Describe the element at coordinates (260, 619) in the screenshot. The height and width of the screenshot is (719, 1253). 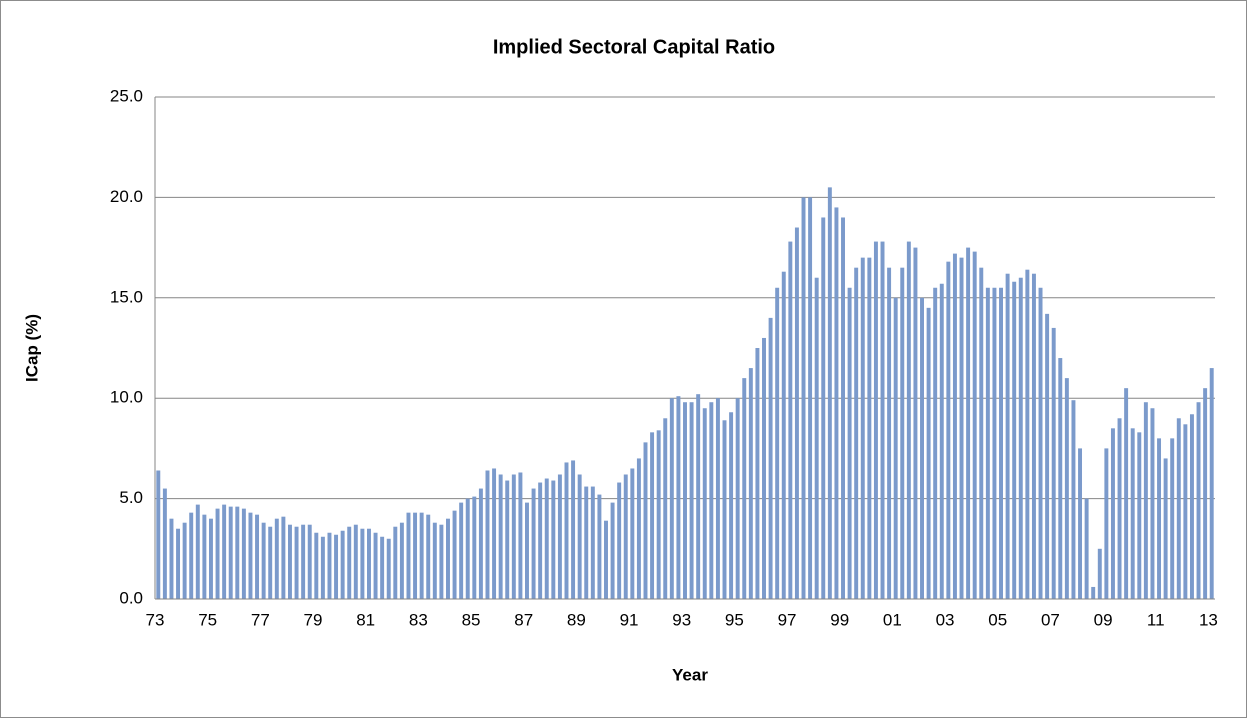
I see `x-tick-label: 77` at that location.